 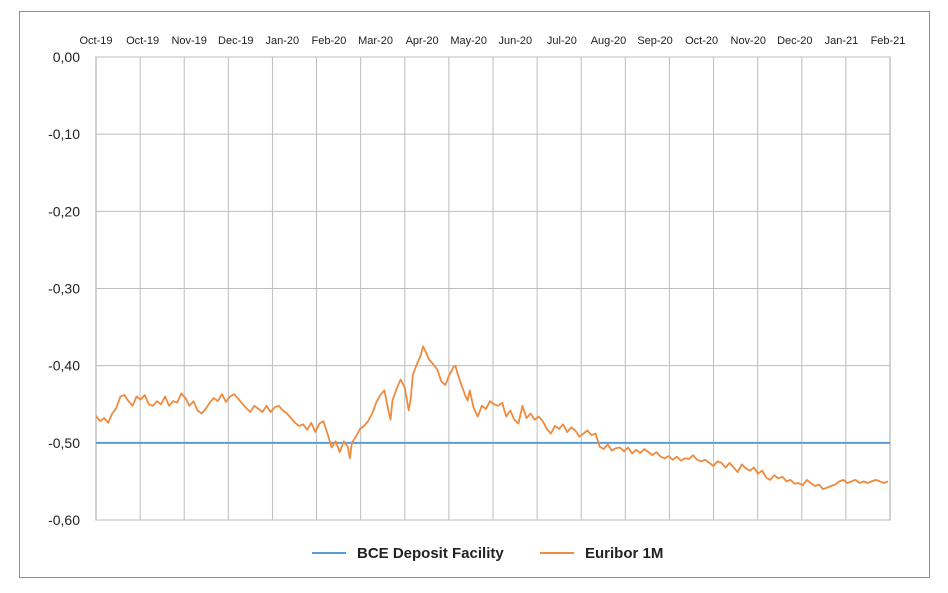 What do you see at coordinates (468, 41) in the screenshot?
I see `x-tick-label: May-20` at bounding box center [468, 41].